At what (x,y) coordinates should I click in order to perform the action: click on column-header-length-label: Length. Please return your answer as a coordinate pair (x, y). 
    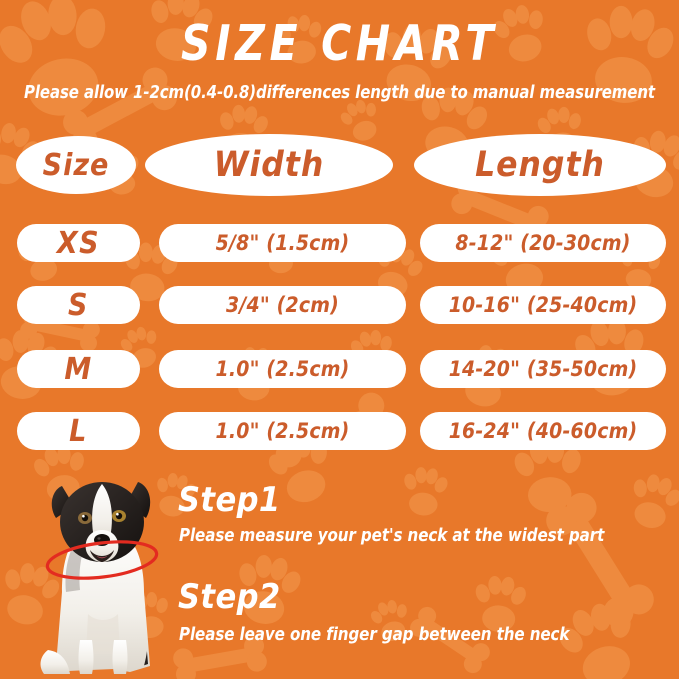
    Looking at the image, I should click on (540, 165).